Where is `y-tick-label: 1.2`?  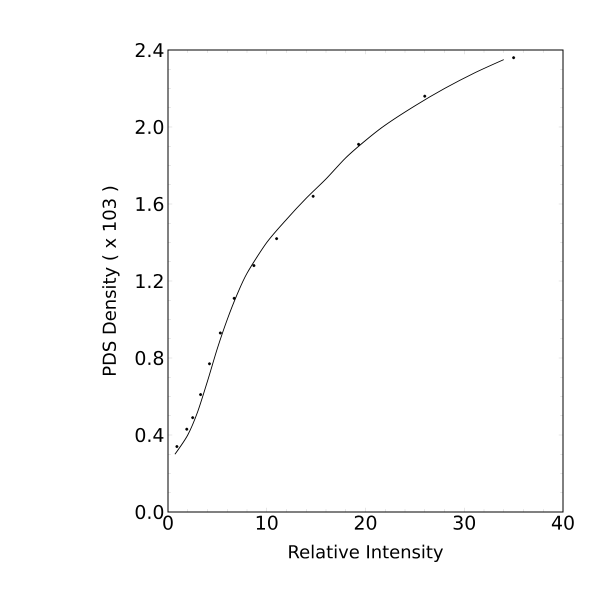 y-tick-label: 1.2 is located at coordinates (149, 281).